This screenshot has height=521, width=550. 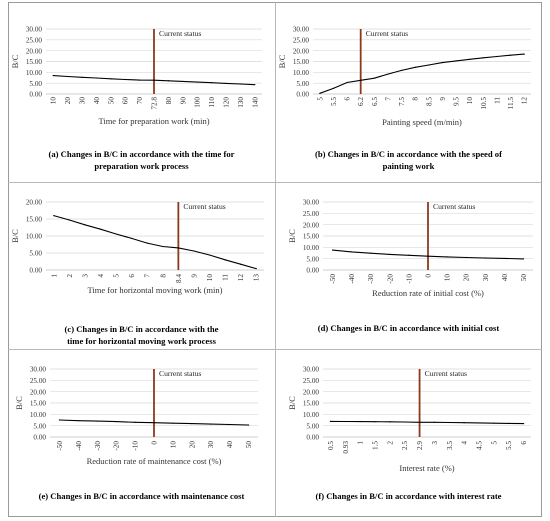 What do you see at coordinates (312, 438) in the screenshot?
I see `chart-f-ytick-label: 0.00` at bounding box center [312, 438].